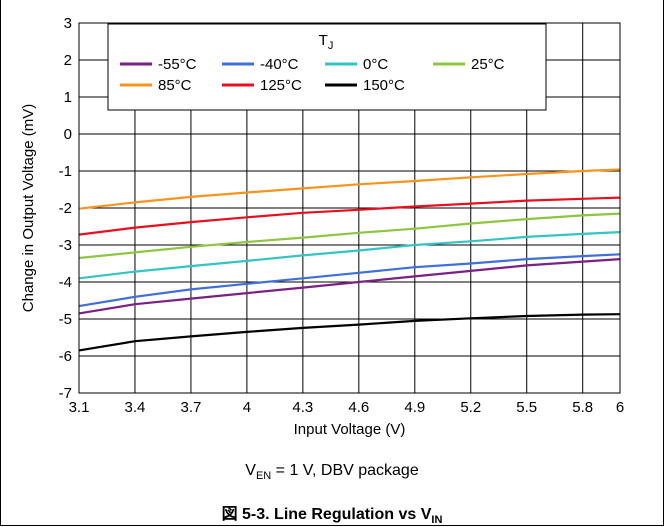 The height and width of the screenshot is (527, 665). What do you see at coordinates (375, 64) in the screenshot?
I see `legend-label: 0°C` at bounding box center [375, 64].